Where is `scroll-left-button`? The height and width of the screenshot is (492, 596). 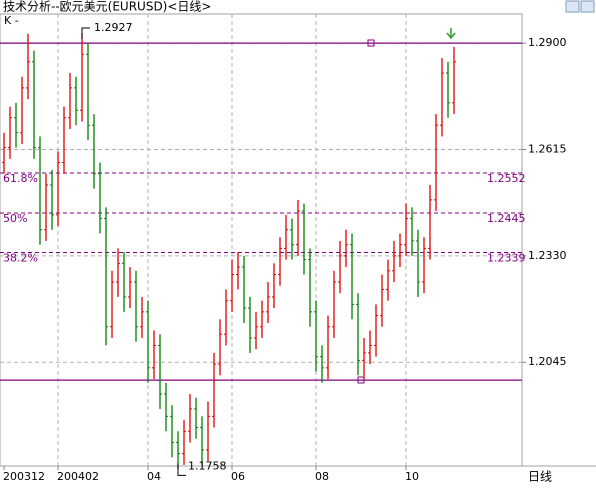
scroll-left-button is located at coordinates (572, 6).